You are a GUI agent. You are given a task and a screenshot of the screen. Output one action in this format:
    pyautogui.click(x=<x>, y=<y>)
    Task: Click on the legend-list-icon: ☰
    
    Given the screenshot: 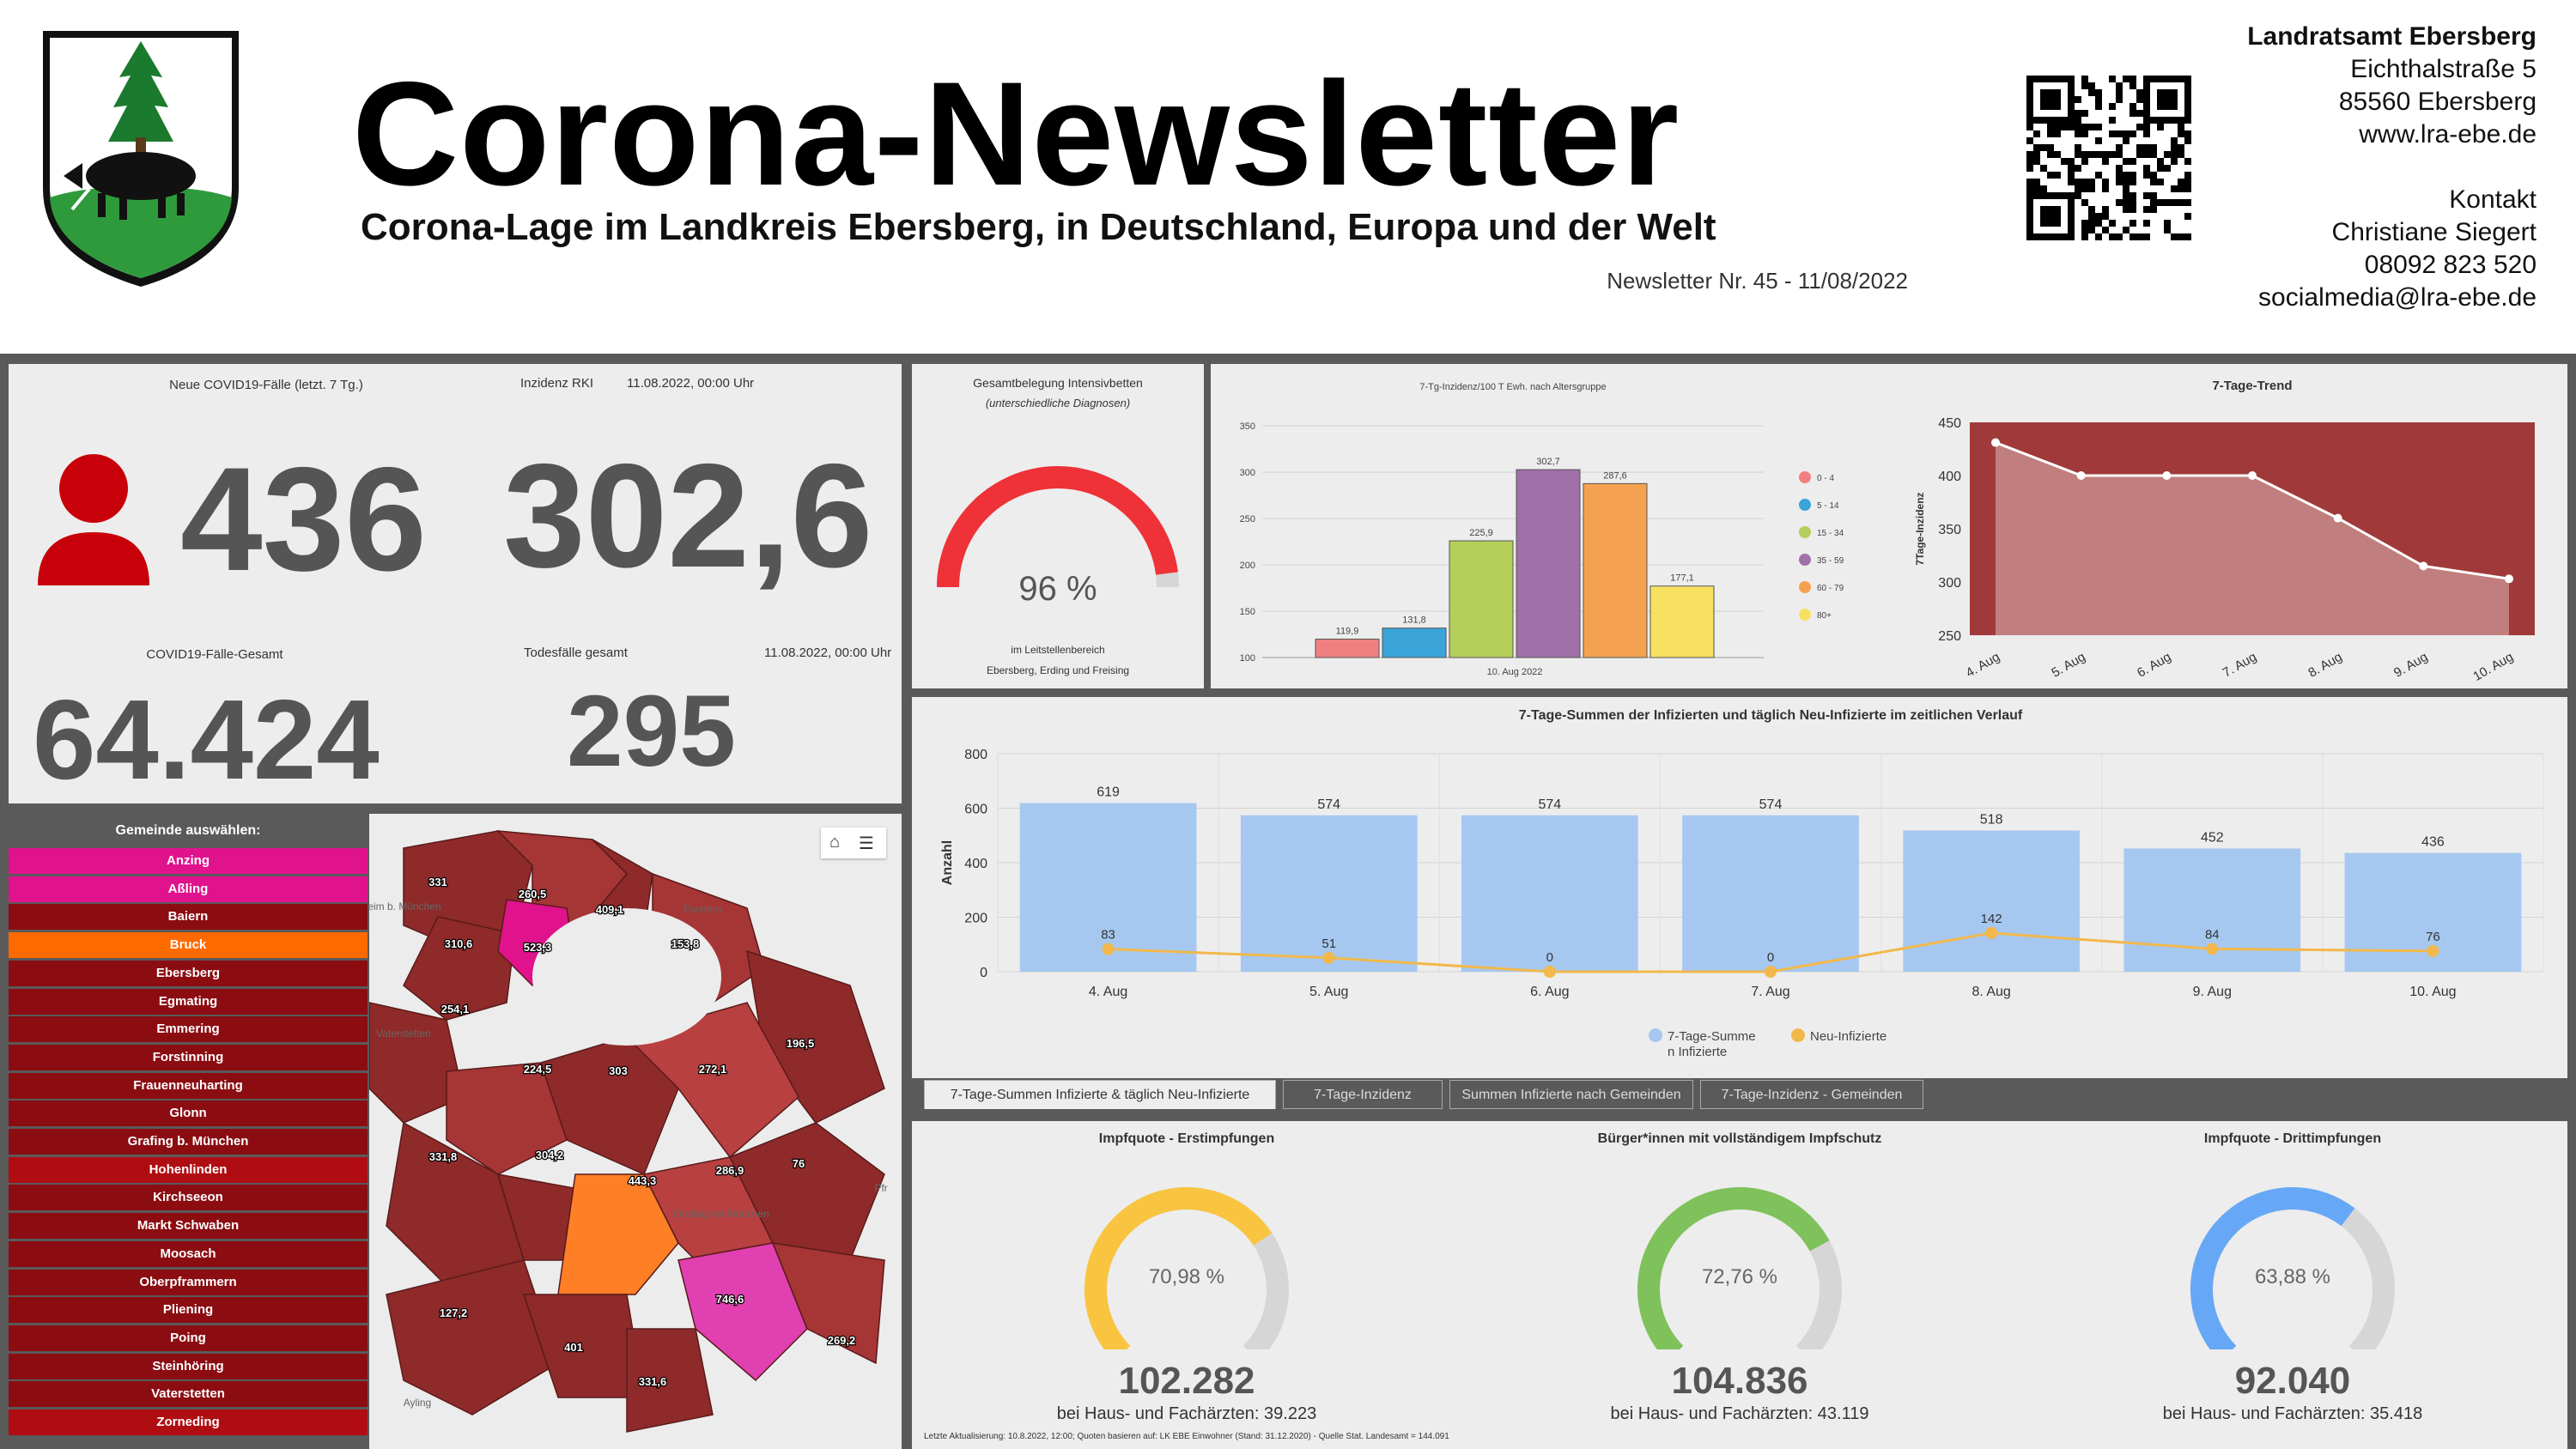 What is the action you would take?
    pyautogui.click(x=867, y=843)
    